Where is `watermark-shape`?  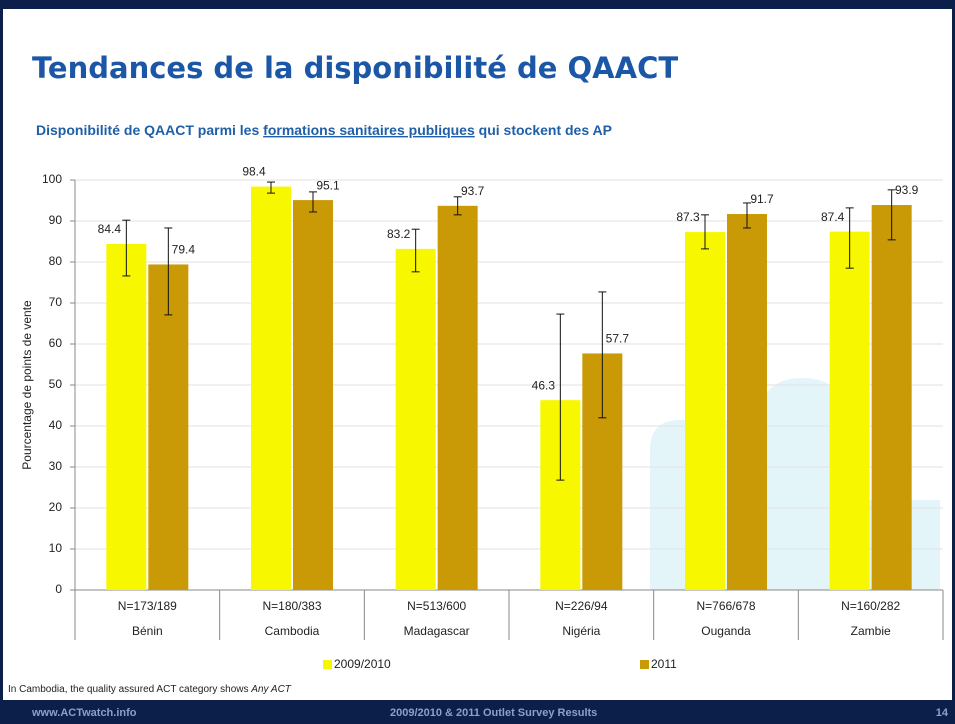 watermark-shape is located at coordinates (802, 484).